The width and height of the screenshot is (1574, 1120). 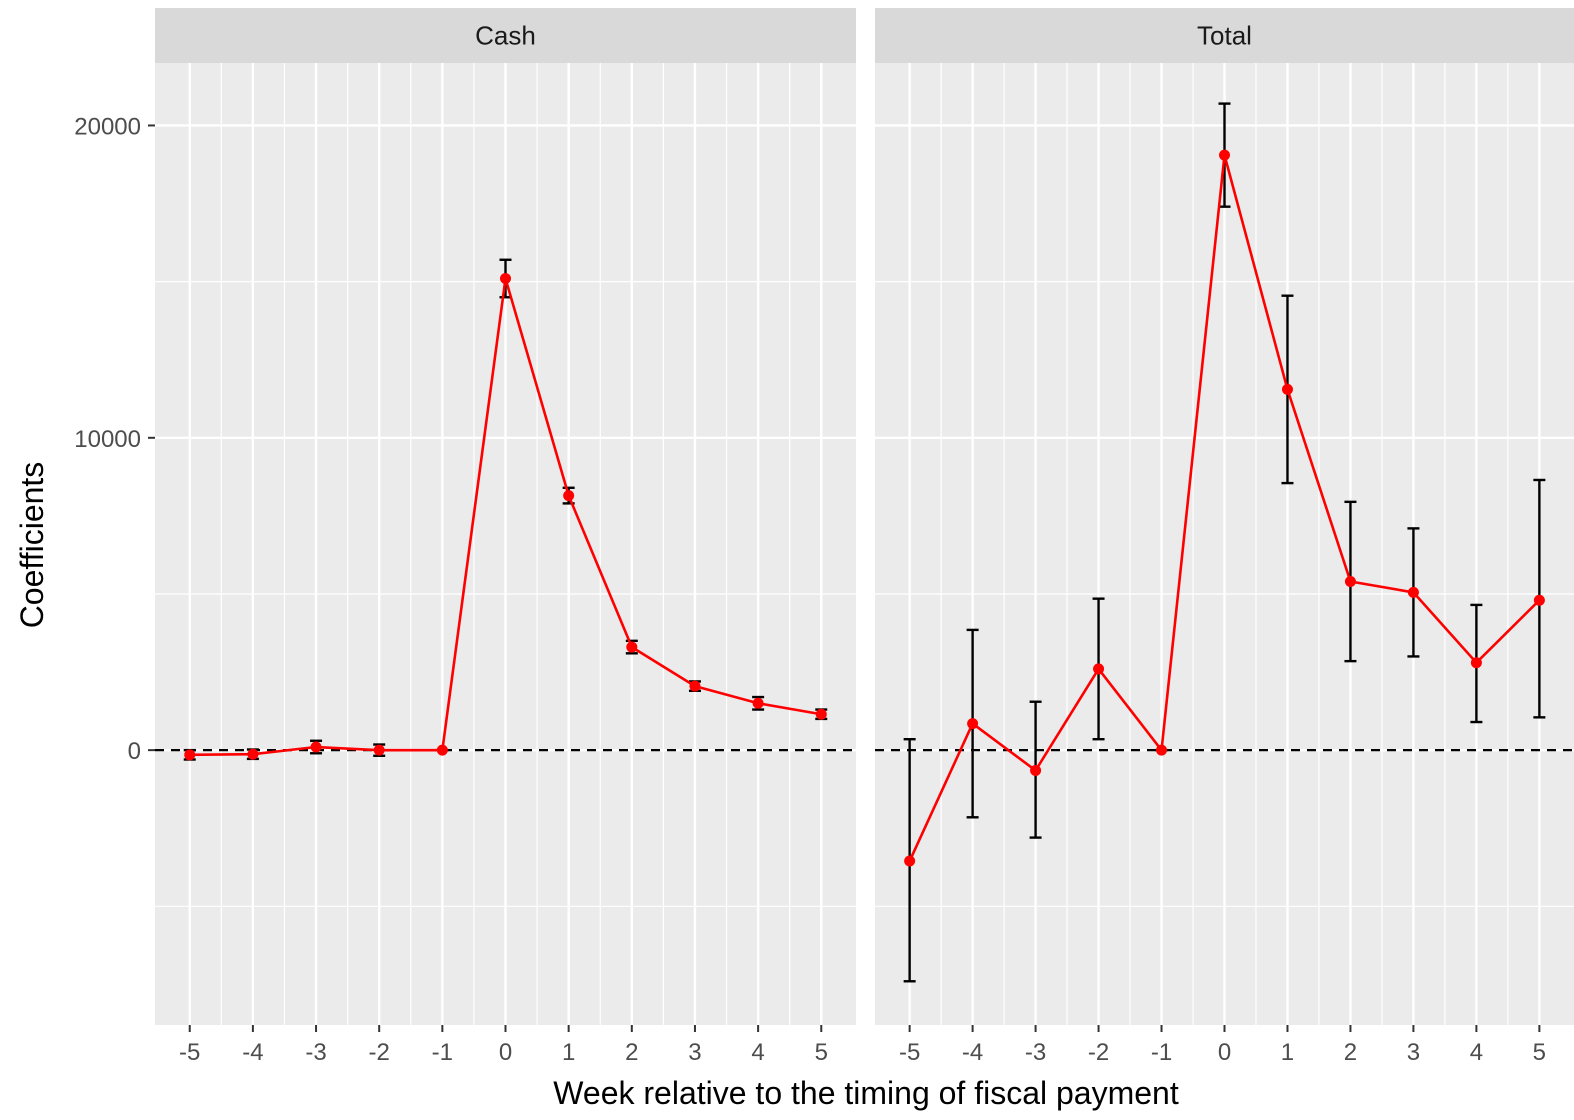 I want to click on y-axis: 0 10000 20000, so click(x=114, y=439).